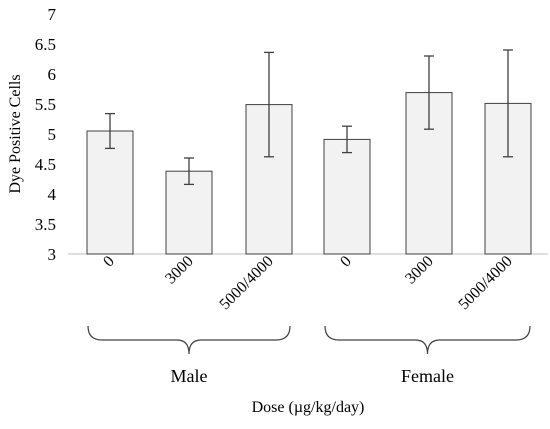 The width and height of the screenshot is (550, 429). I want to click on y-tick-label: 6, so click(52, 74).